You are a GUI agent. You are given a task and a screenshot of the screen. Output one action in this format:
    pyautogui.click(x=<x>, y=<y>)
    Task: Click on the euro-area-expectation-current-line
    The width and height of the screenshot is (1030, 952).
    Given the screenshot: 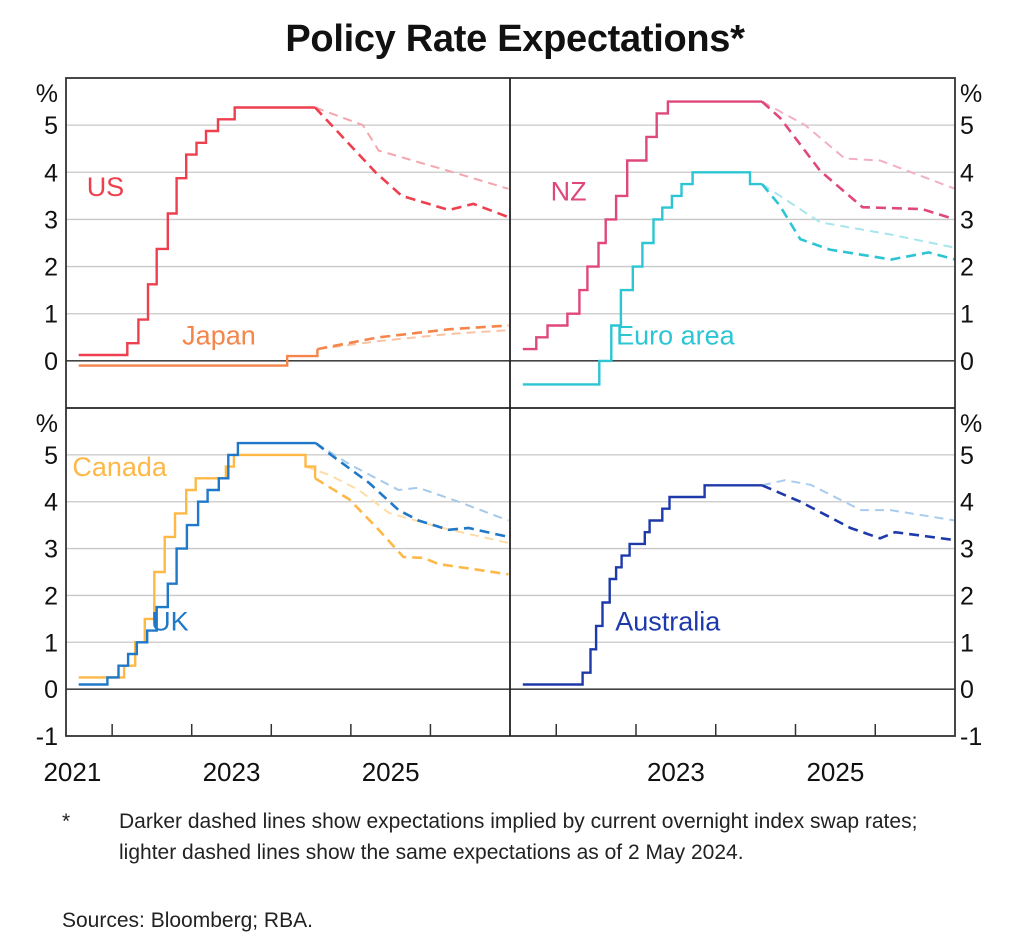 What is the action you would take?
    pyautogui.click(x=858, y=222)
    